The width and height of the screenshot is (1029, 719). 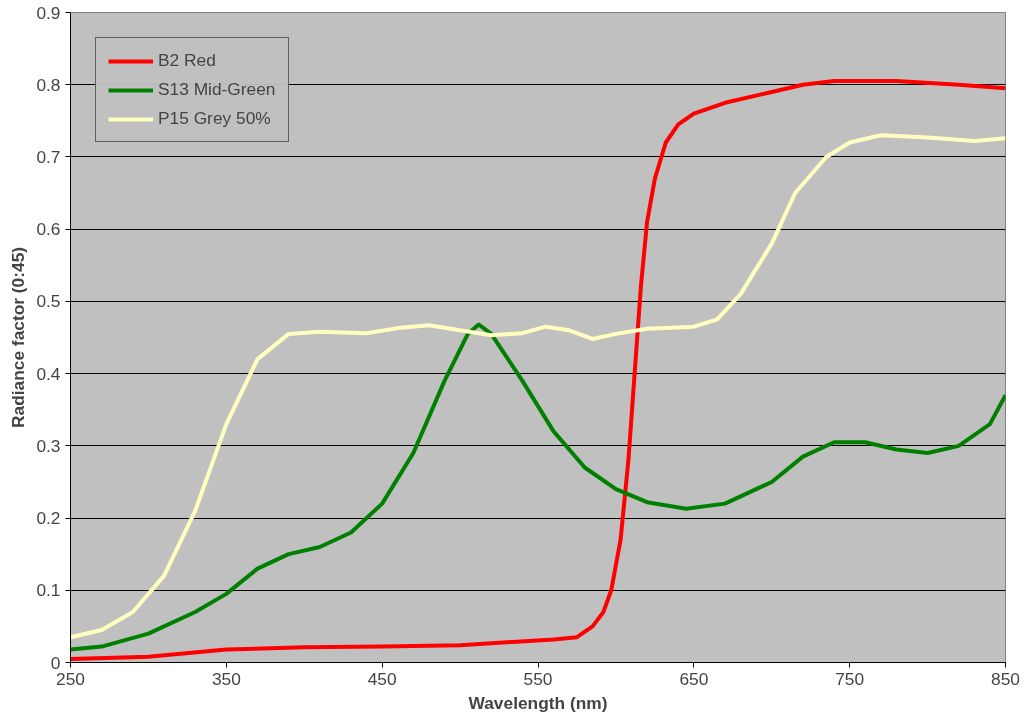 What do you see at coordinates (850, 678) in the screenshot?
I see `x-tick-label: 750` at bounding box center [850, 678].